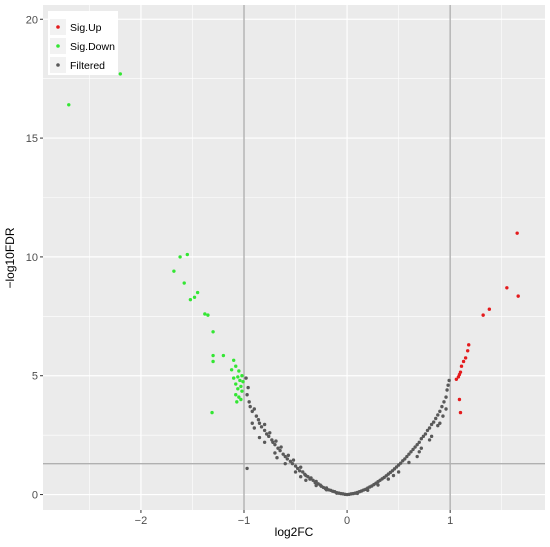 The height and width of the screenshot is (547, 550). I want to click on y-tick-label: 0, so click(35, 496).